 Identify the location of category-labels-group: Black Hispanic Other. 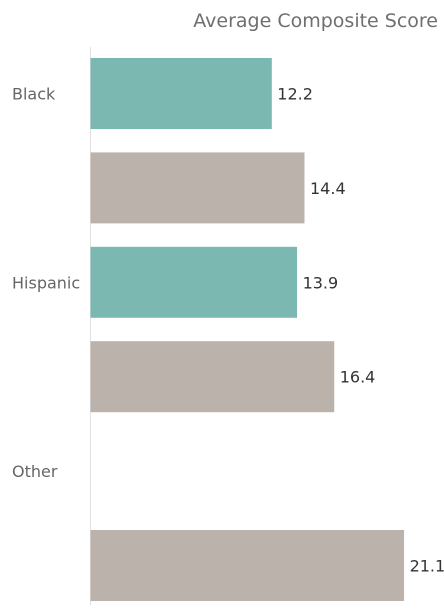
(46, 283).